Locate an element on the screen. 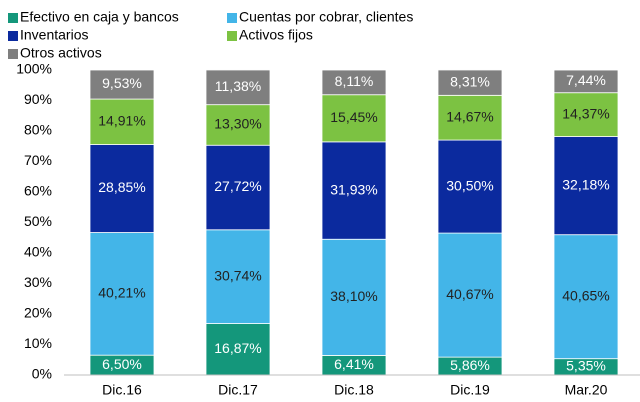 This screenshot has height=402, width=640. data-label: 38,10% is located at coordinates (353, 296).